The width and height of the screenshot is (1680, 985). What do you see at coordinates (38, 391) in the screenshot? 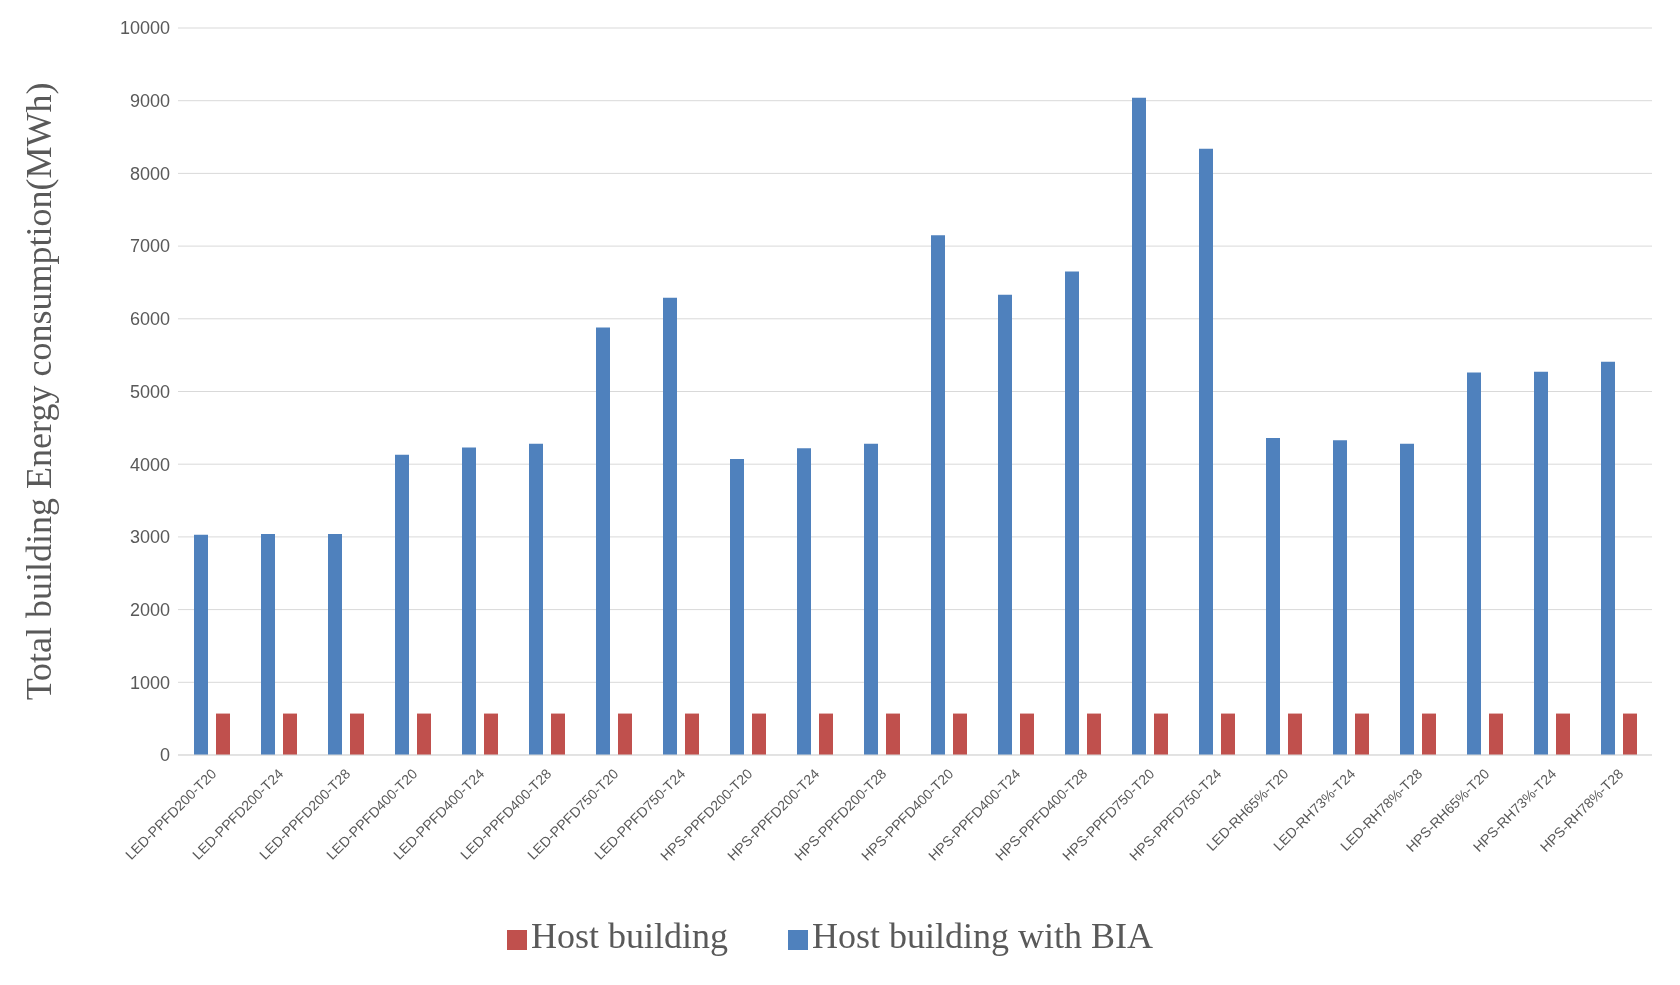
I see `y-axis-title: Total building Energy consumption(MWh)` at bounding box center [38, 391].